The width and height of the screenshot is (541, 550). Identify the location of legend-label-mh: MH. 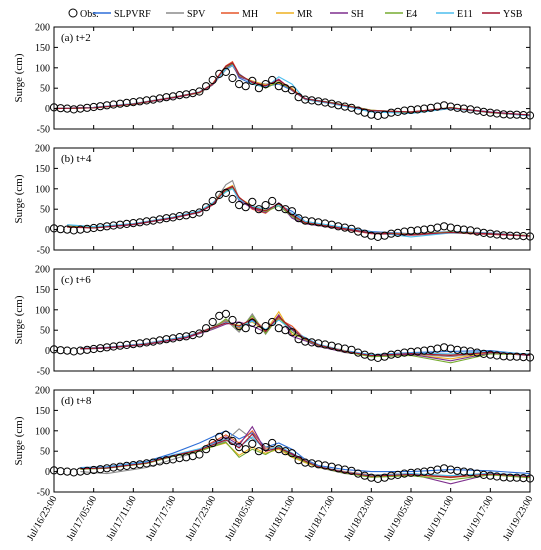
(250, 14).